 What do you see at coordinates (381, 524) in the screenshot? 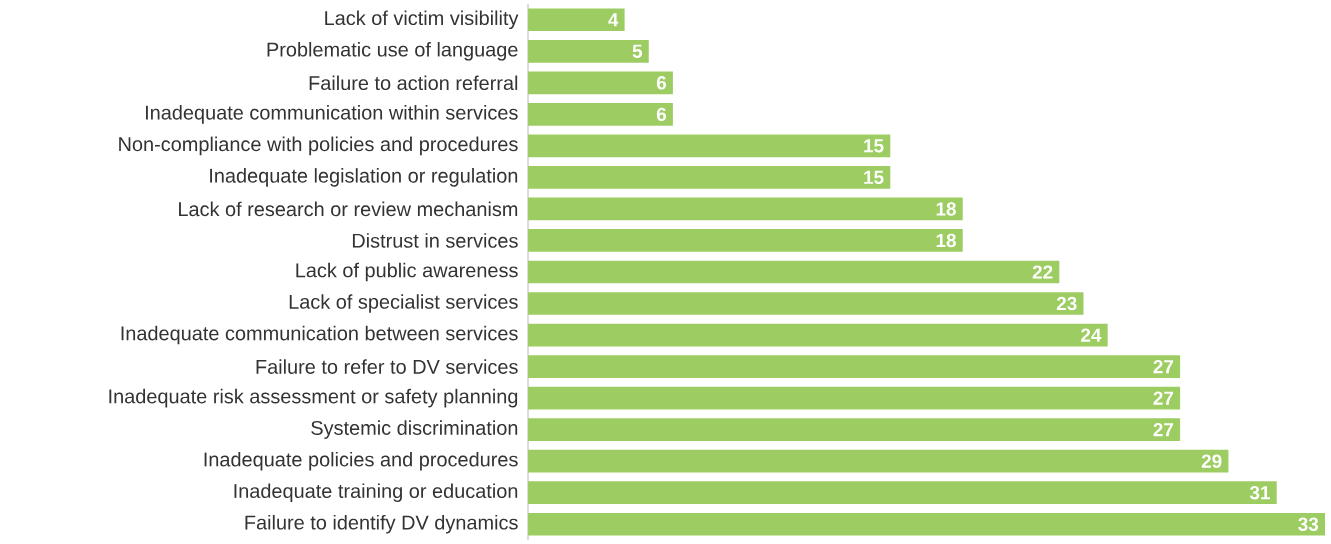
I see `y-tick-label: Failure to identify DV dynamics` at bounding box center [381, 524].